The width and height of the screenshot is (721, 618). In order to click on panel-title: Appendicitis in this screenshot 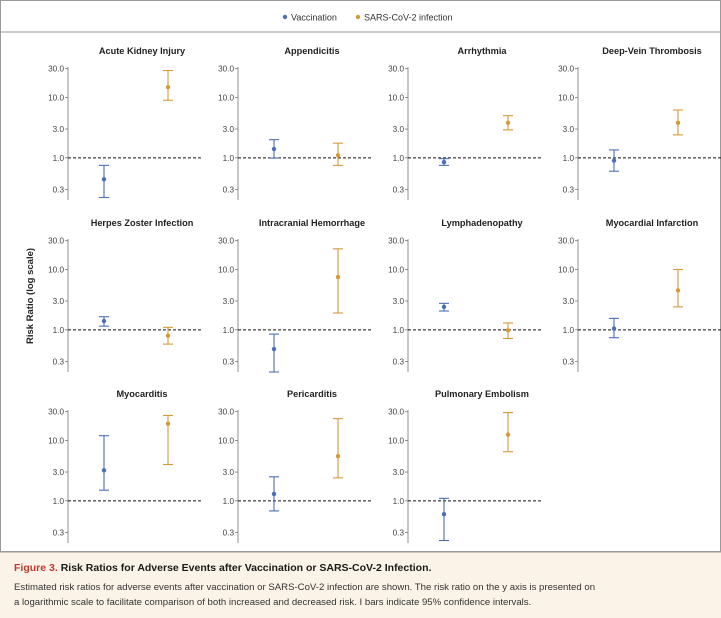, I will do `click(311, 51)`.